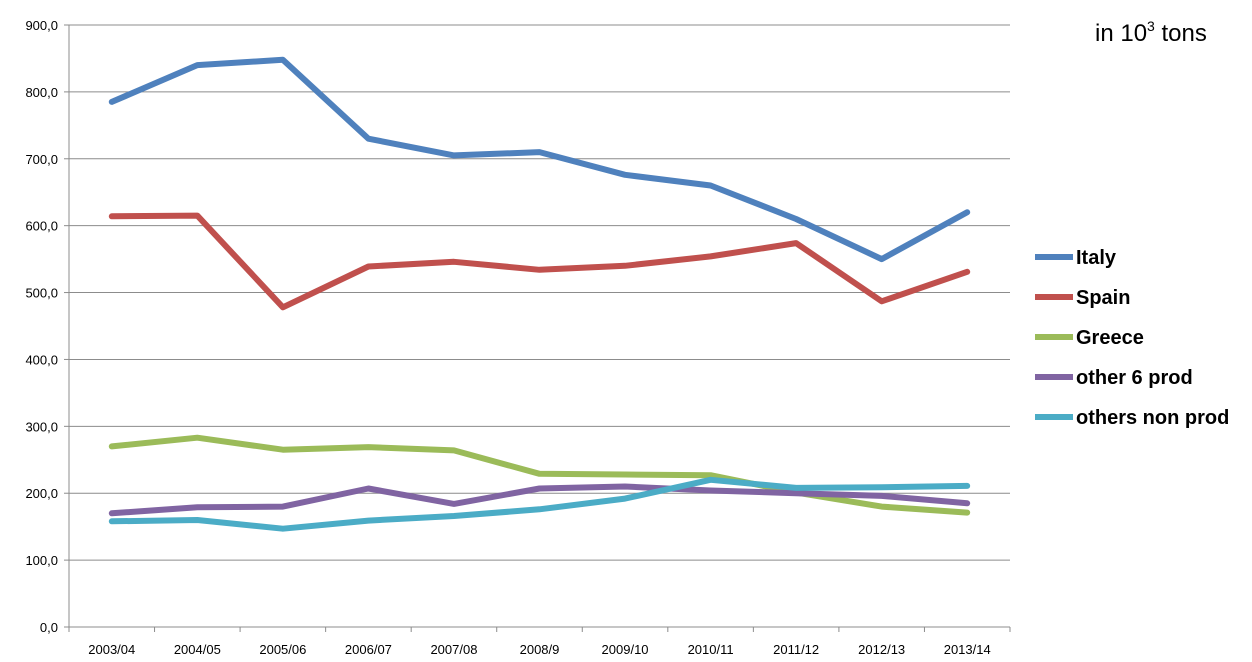  I want to click on y-tick-label: 500,0, so click(41, 293).